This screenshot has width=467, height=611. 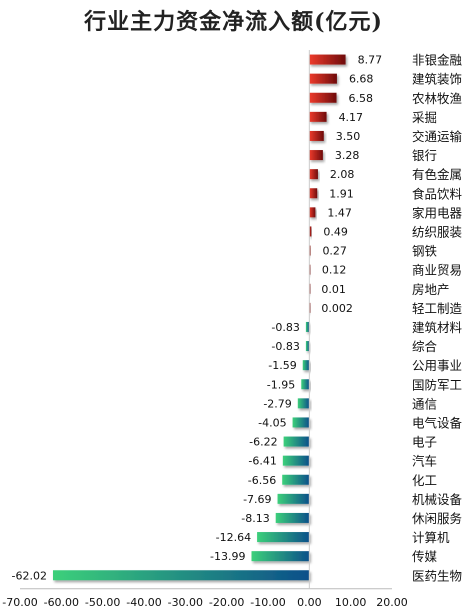 What do you see at coordinates (255, 518) in the screenshot?
I see `value-label-25: -8.13` at bounding box center [255, 518].